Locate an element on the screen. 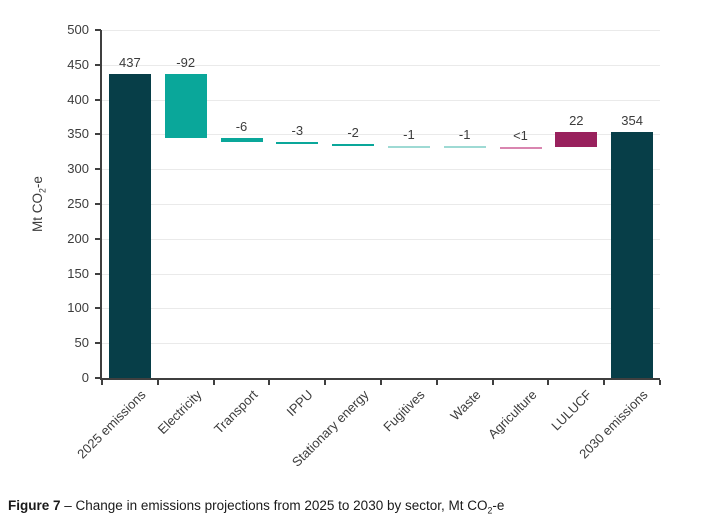 The width and height of the screenshot is (712, 530). y-axis-label-400: 400 is located at coordinates (78, 99).